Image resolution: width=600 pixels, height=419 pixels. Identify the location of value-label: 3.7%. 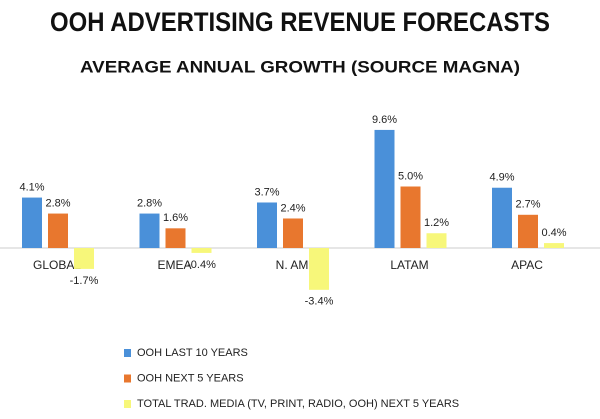
(266, 192).